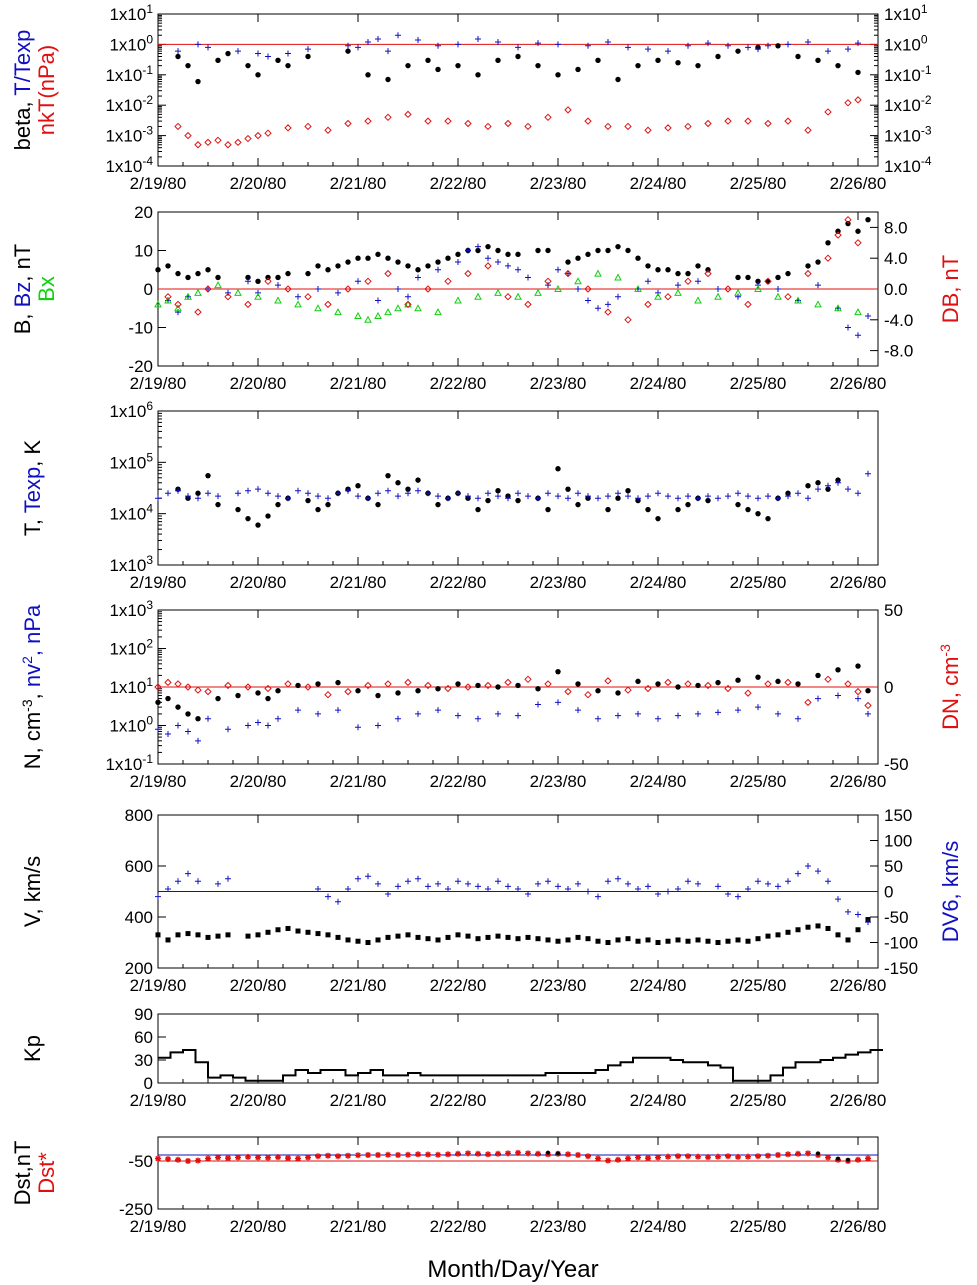 This screenshot has width=977, height=1285. What do you see at coordinates (129, 104) in the screenshot?
I see `y-tick-label: 1x10⁻²` at bounding box center [129, 104].